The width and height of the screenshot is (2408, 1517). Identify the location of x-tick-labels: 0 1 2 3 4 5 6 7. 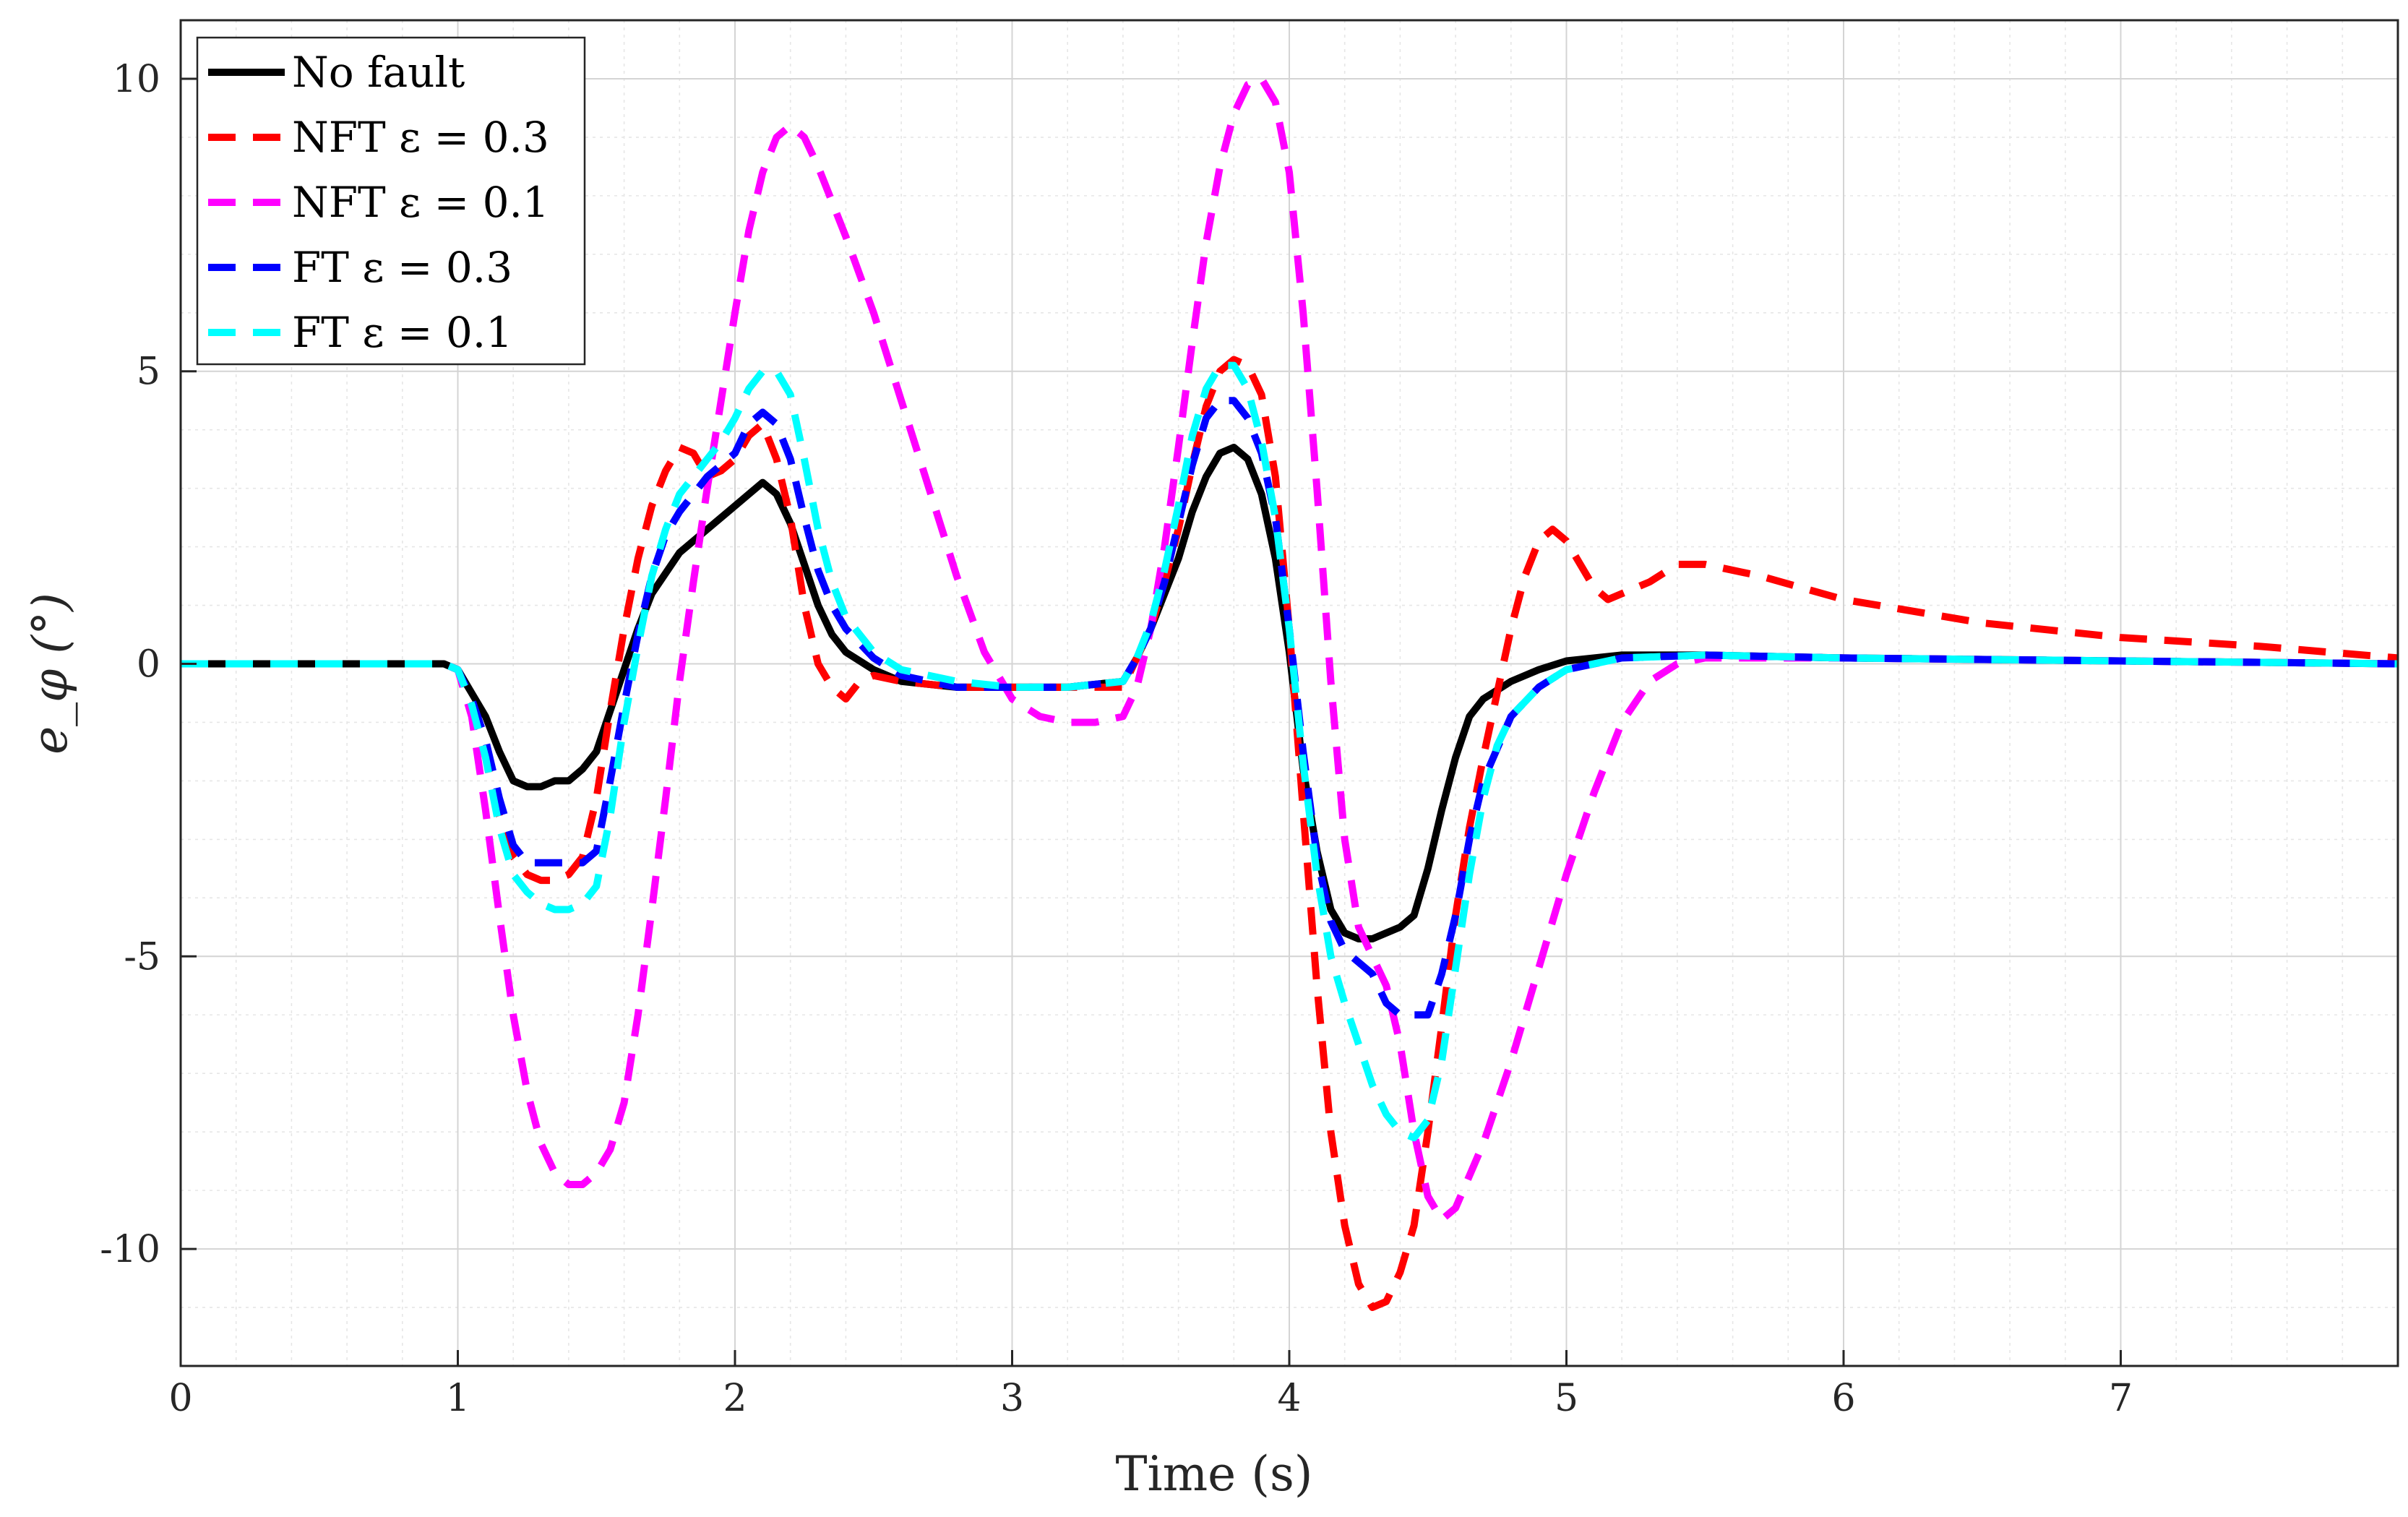
(1150, 1398).